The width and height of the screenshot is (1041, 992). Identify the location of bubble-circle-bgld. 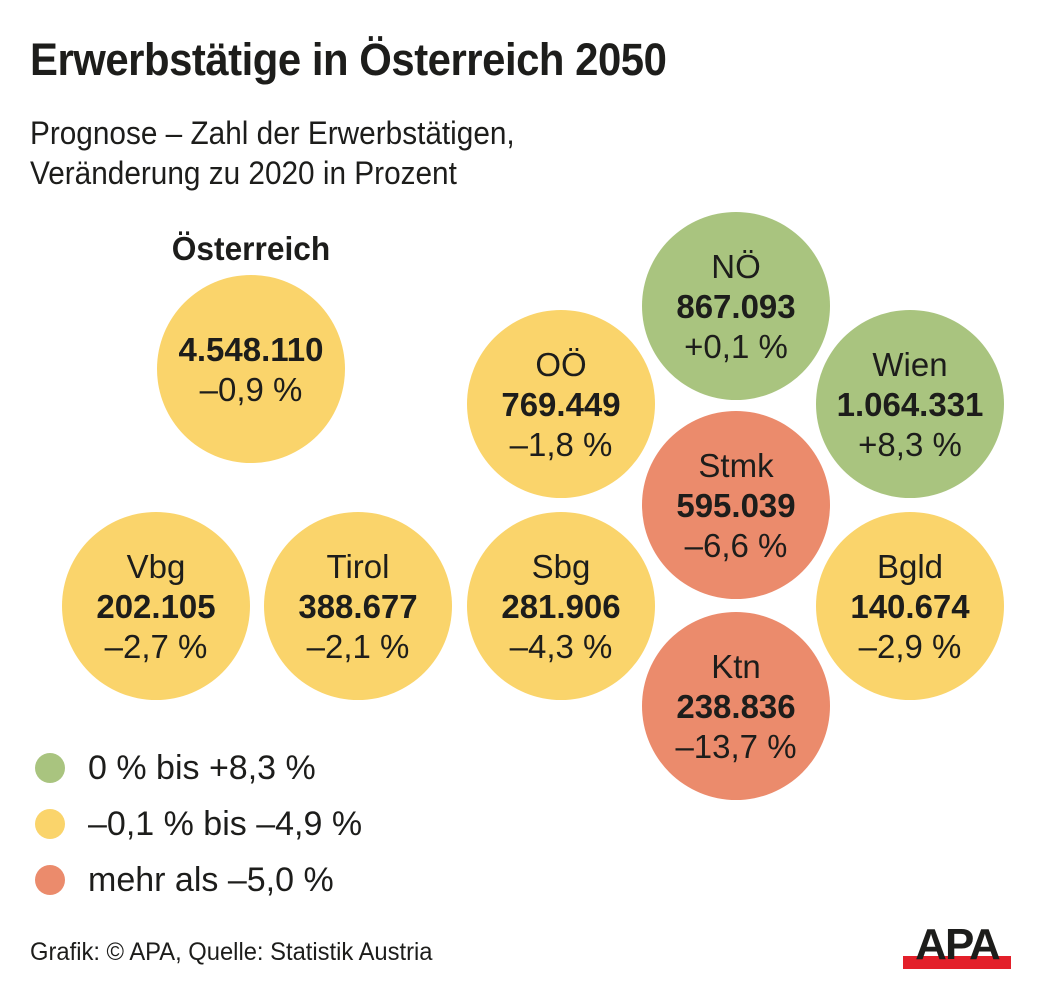
(910, 606).